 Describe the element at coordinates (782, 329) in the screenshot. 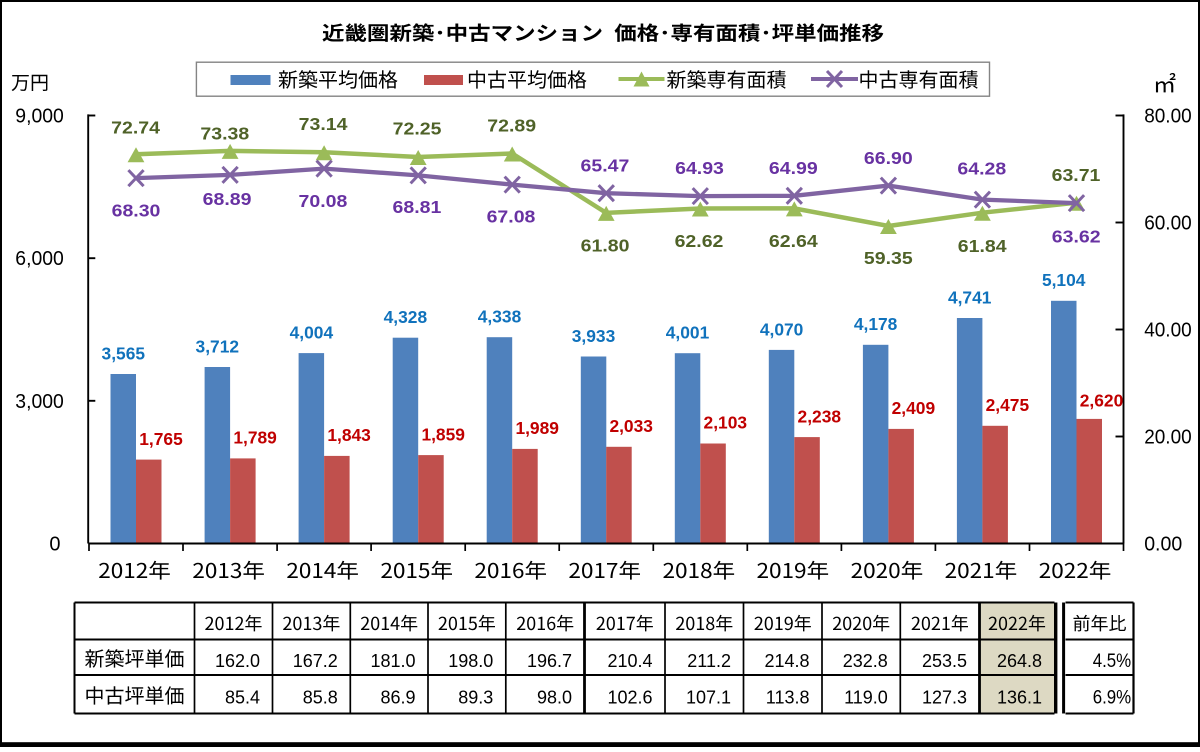

I see `svg-text: 4,070` at that location.